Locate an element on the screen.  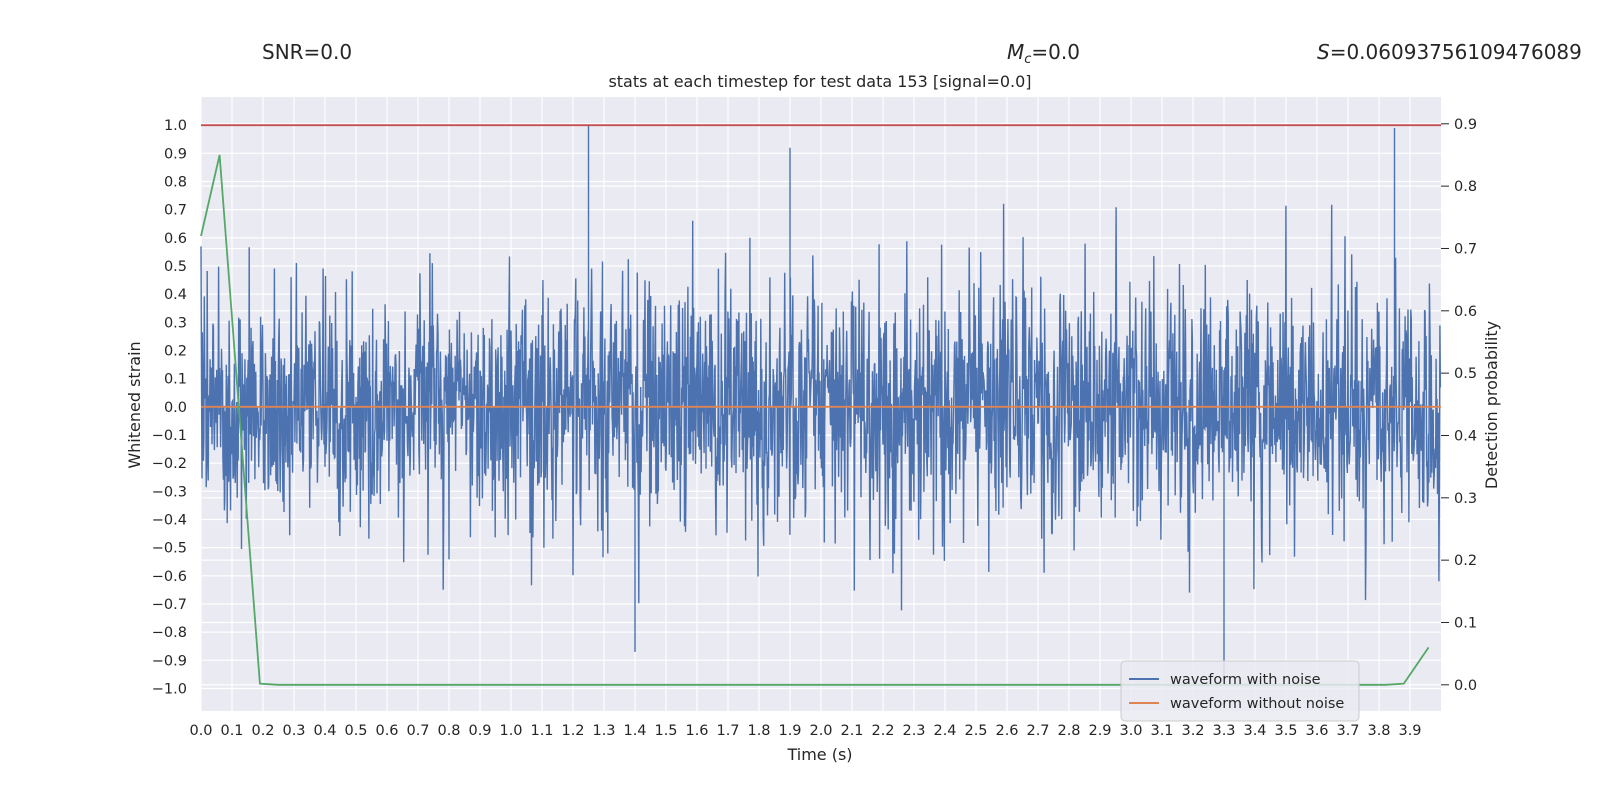
x-tick-label: 1.9 is located at coordinates (789, 731).